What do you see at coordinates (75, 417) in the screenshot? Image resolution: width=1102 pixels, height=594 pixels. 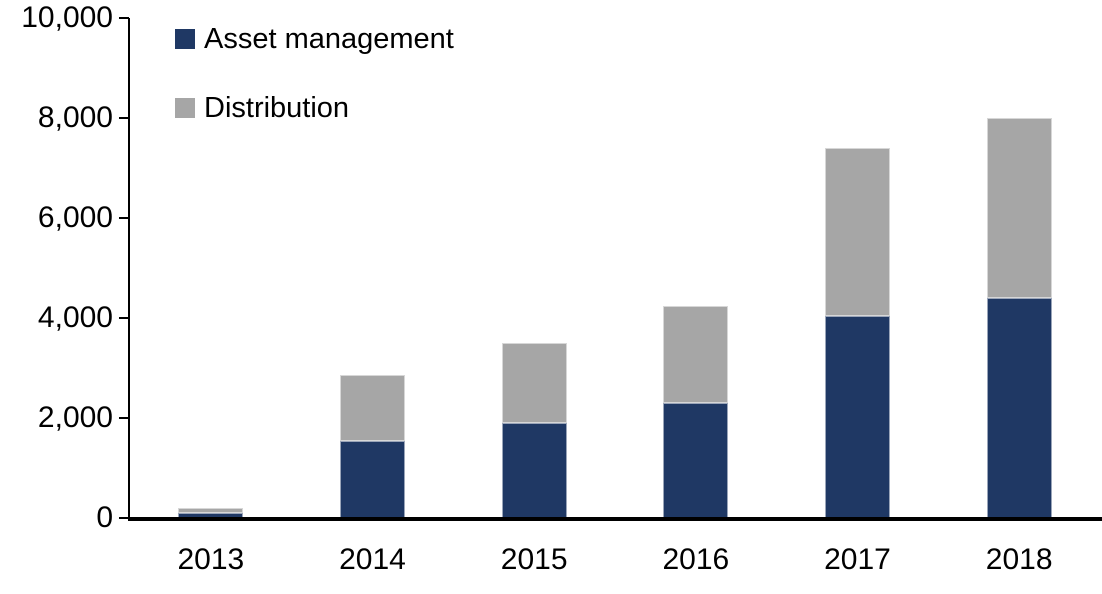 I see `y-axis-label-2,000: 2,000` at bounding box center [75, 417].